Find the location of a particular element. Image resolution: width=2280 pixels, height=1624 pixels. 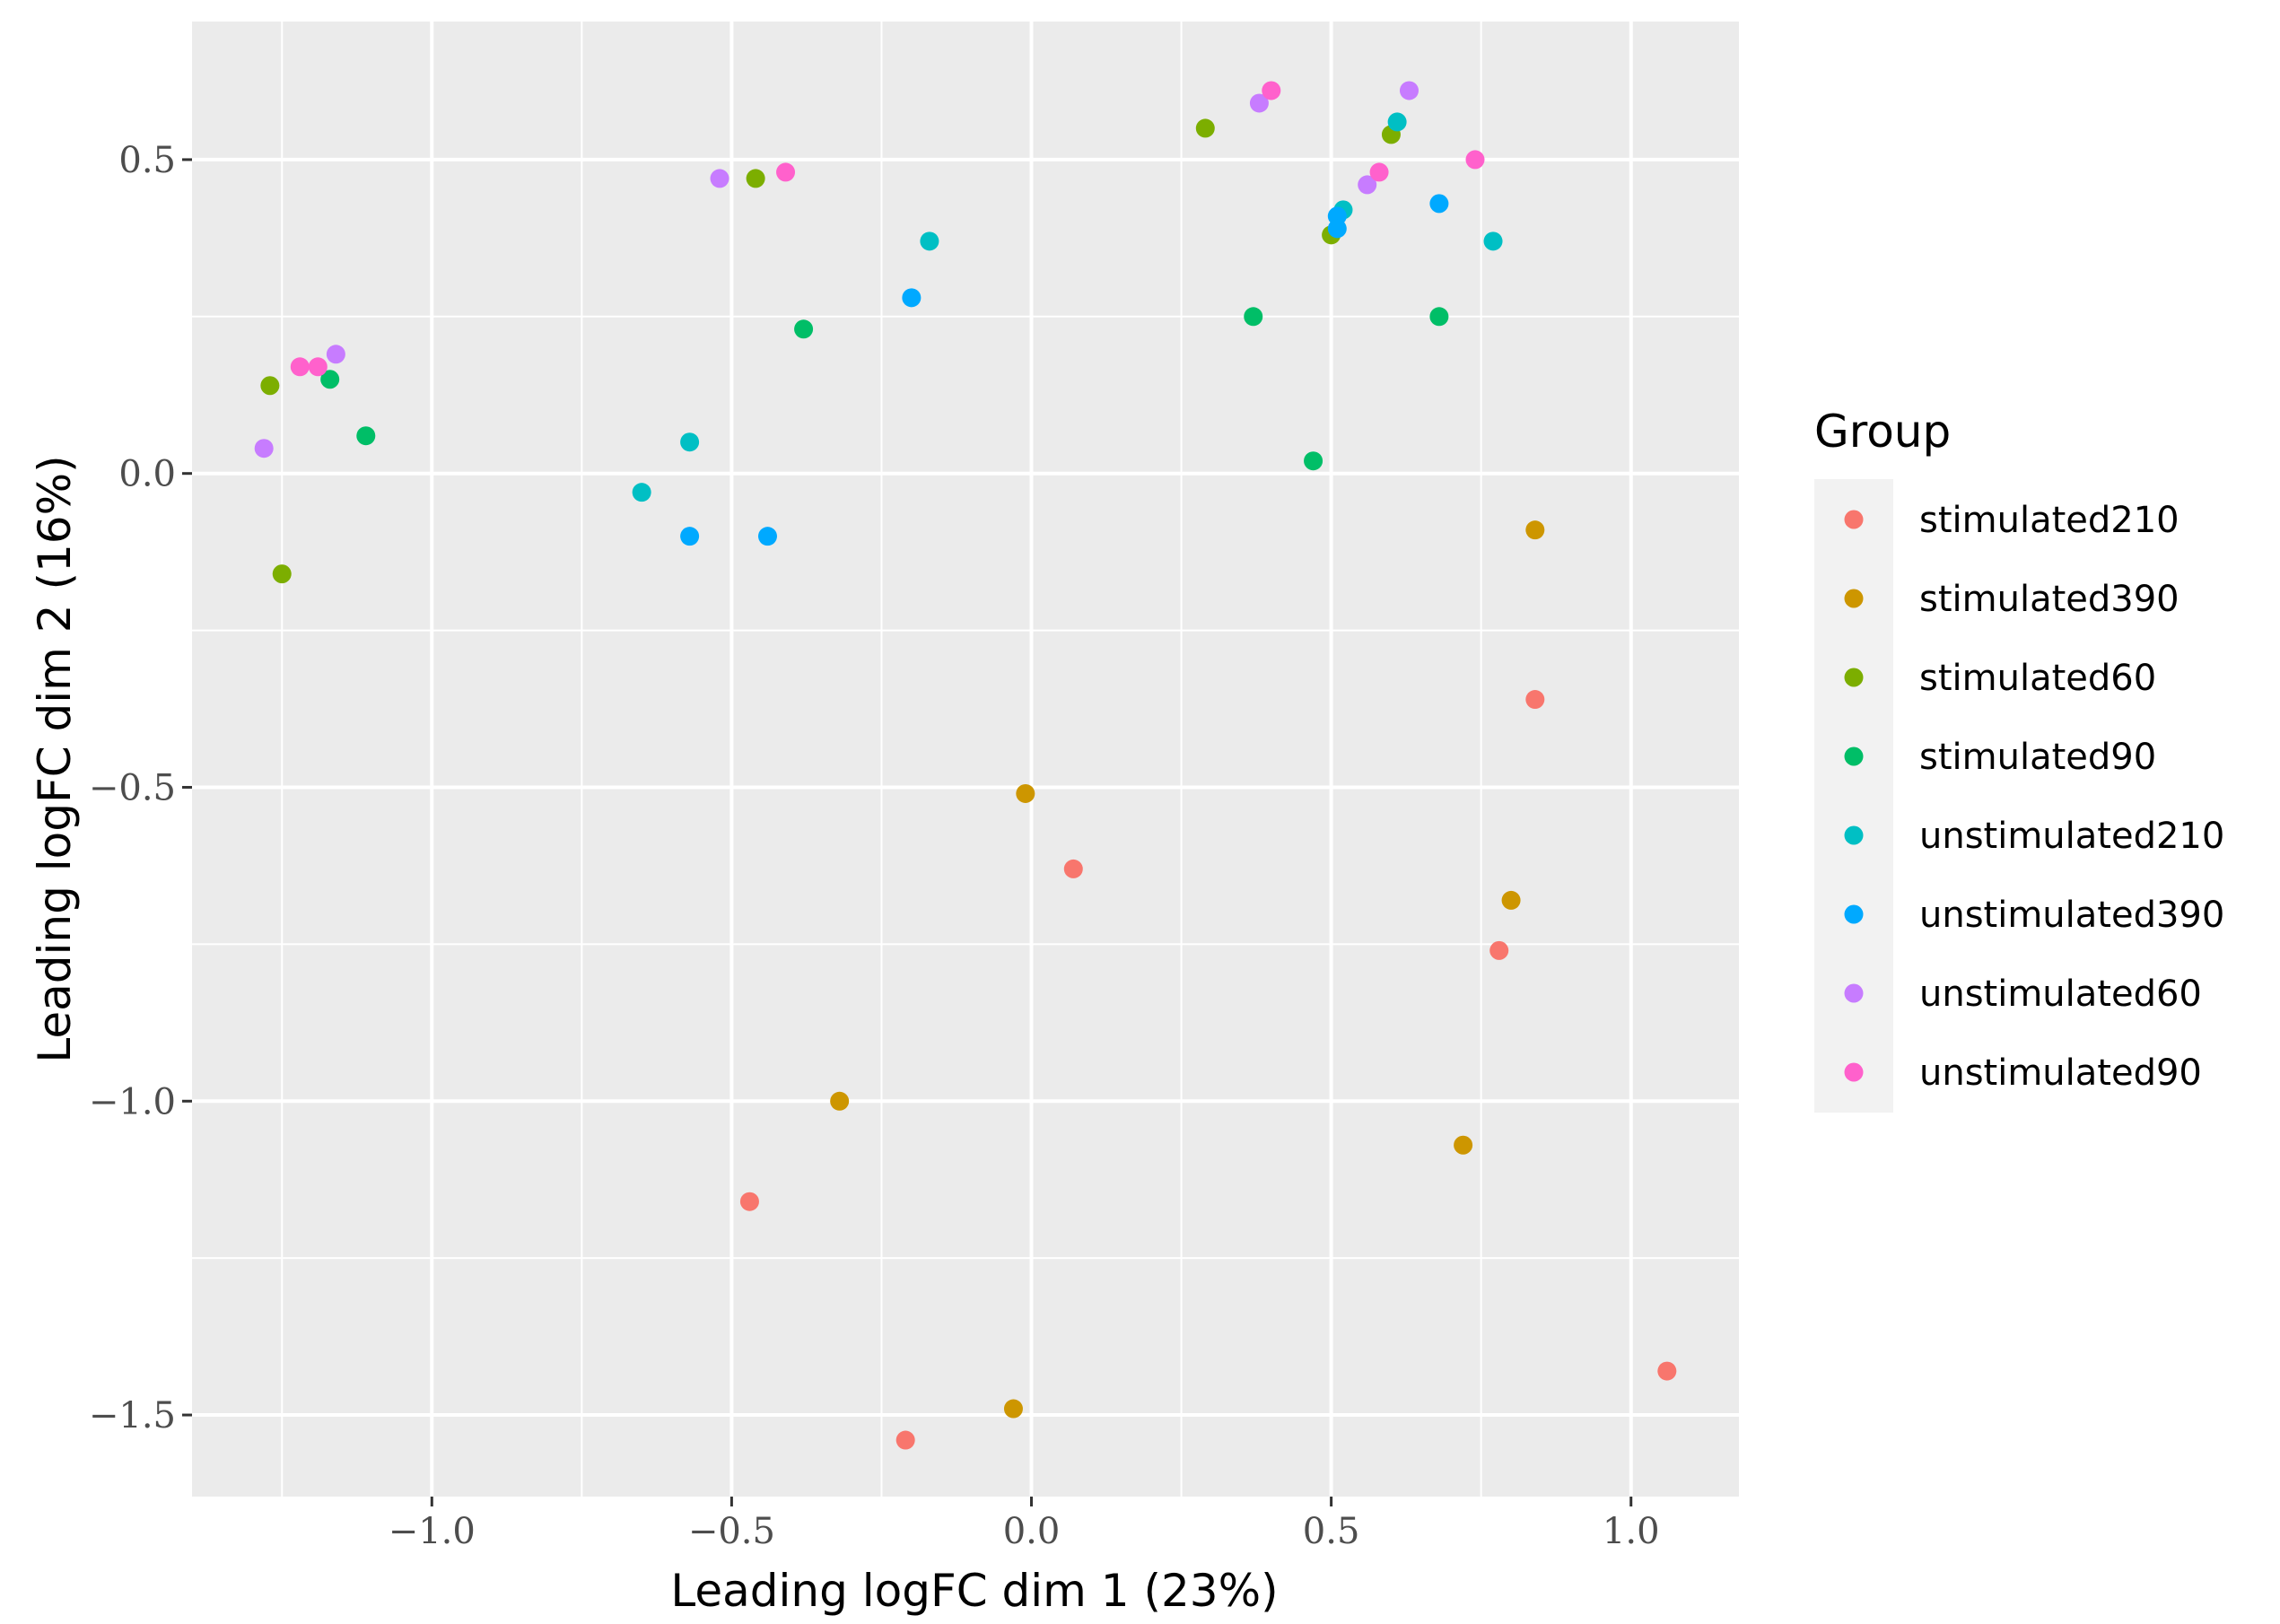

legend-label-stimulated390: stimulated390 is located at coordinates (2049, 599).